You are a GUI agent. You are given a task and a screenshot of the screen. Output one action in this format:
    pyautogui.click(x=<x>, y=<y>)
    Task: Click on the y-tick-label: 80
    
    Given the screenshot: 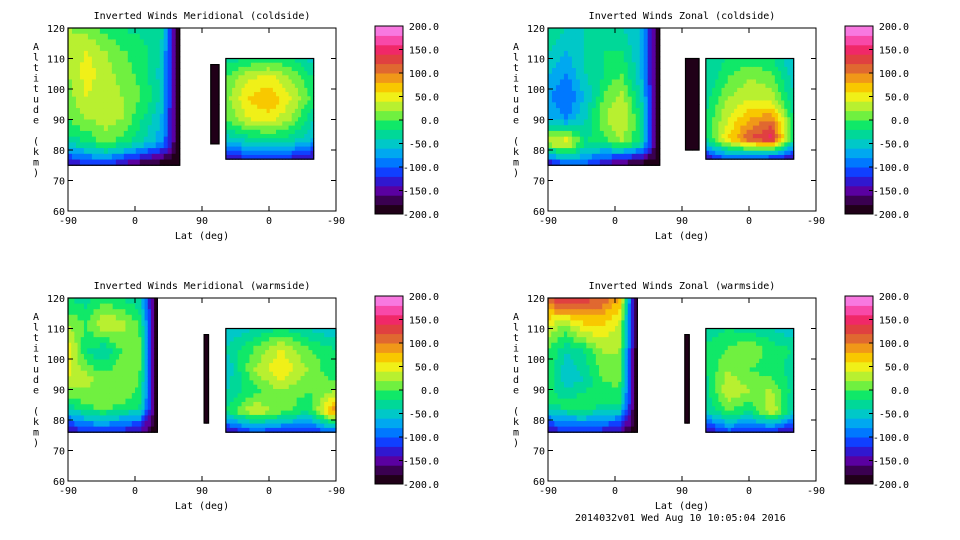 What is the action you would take?
    pyautogui.click(x=59, y=151)
    